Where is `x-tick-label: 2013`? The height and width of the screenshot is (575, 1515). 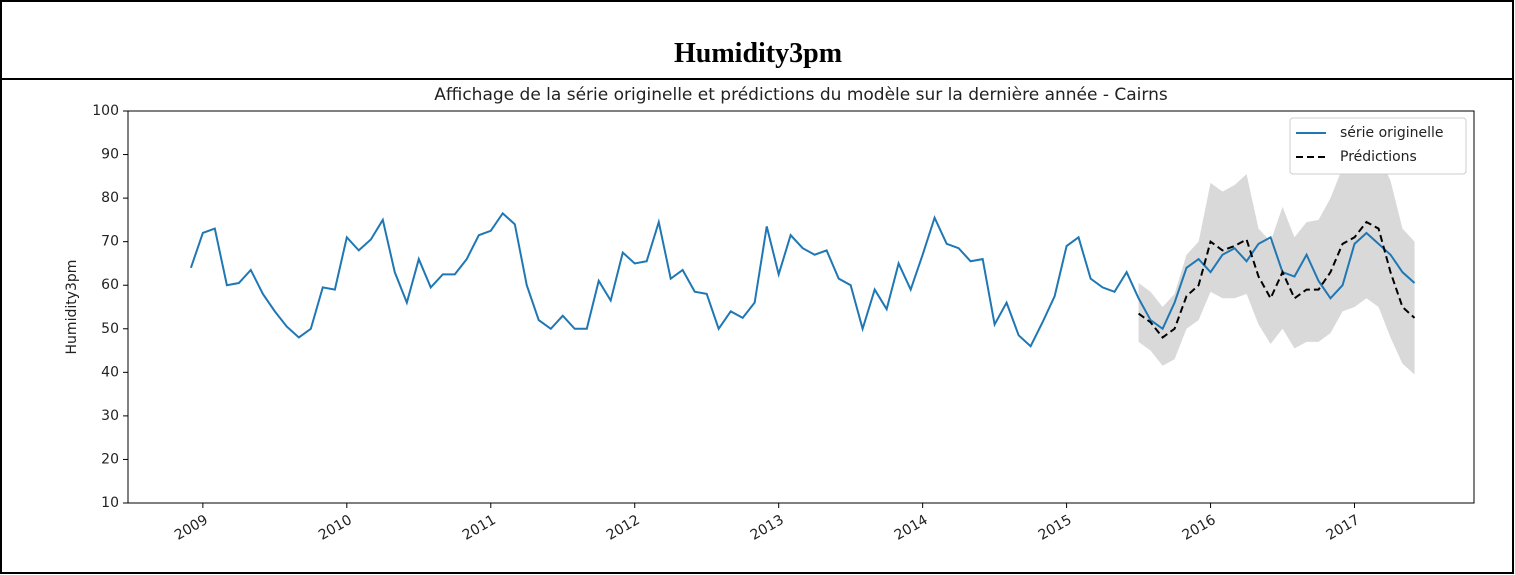
x-tick-label: 2013 is located at coordinates (767, 528).